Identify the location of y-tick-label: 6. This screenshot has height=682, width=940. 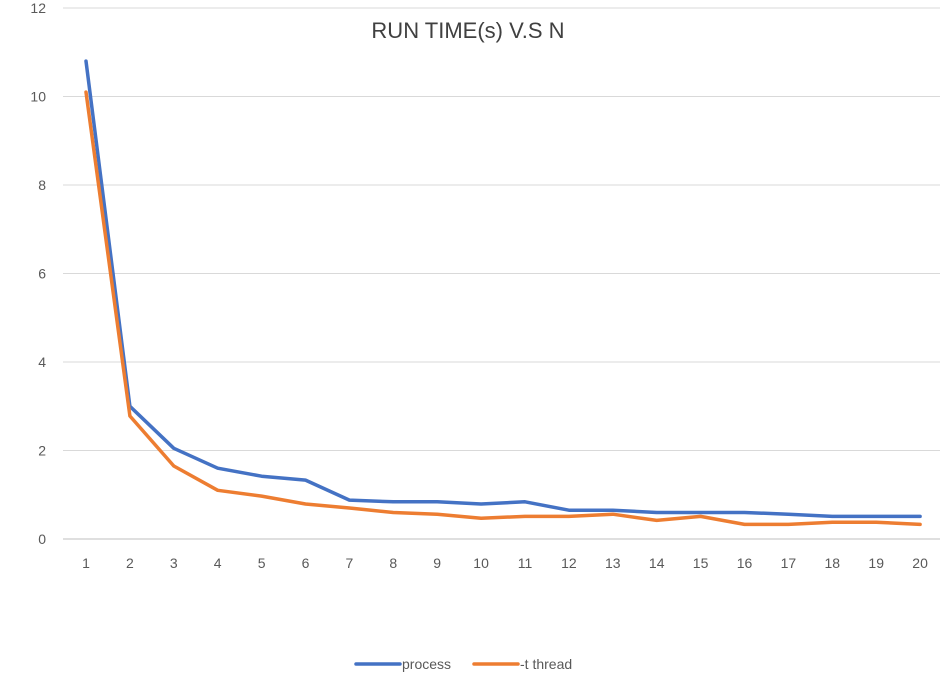
(42, 274).